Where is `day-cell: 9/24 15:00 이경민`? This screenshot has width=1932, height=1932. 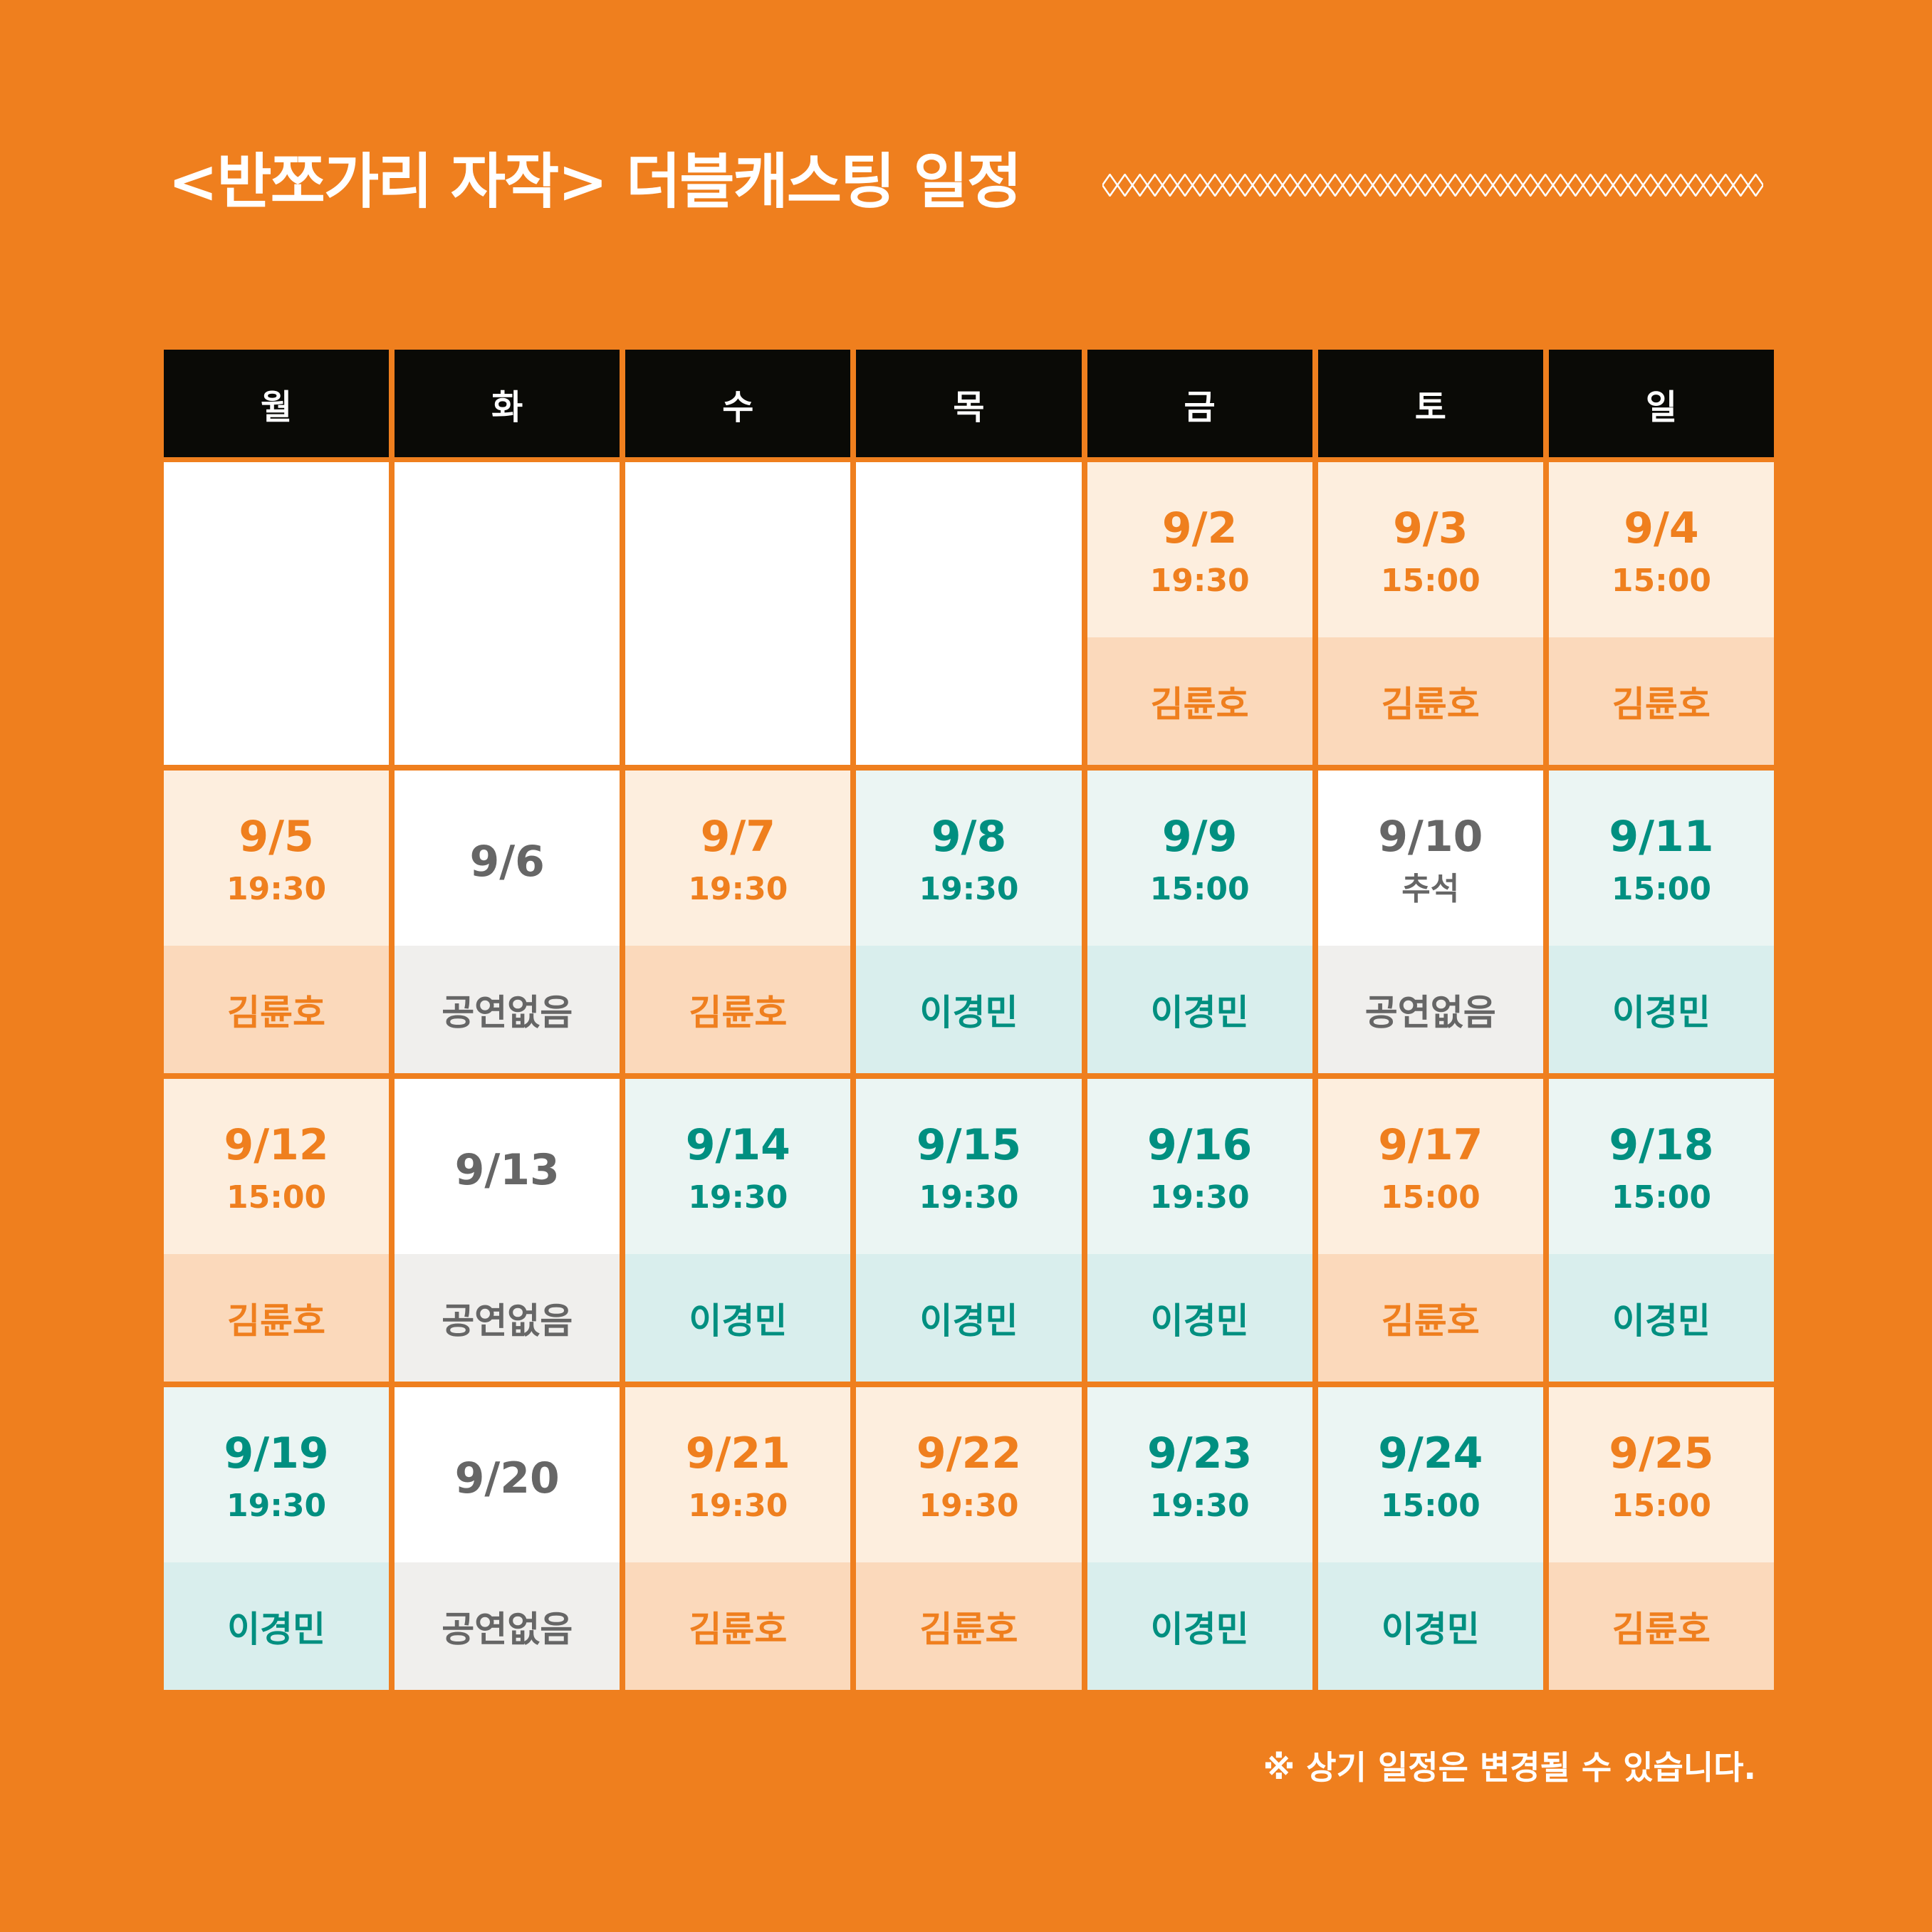 day-cell: 9/24 15:00 이경민 is located at coordinates (1430, 1538).